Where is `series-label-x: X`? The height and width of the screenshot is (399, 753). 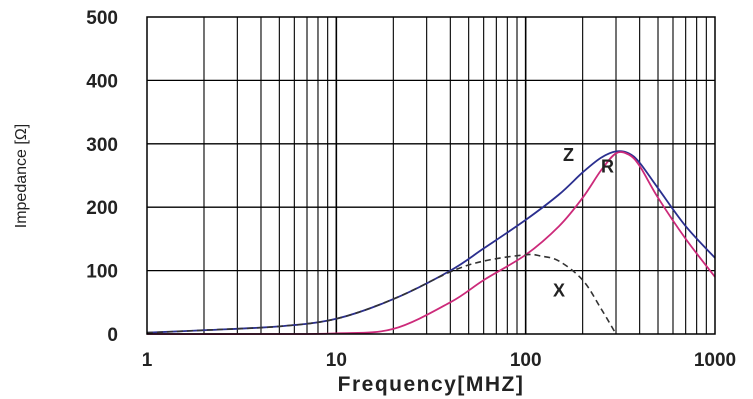 series-label-x: X is located at coordinates (559, 291).